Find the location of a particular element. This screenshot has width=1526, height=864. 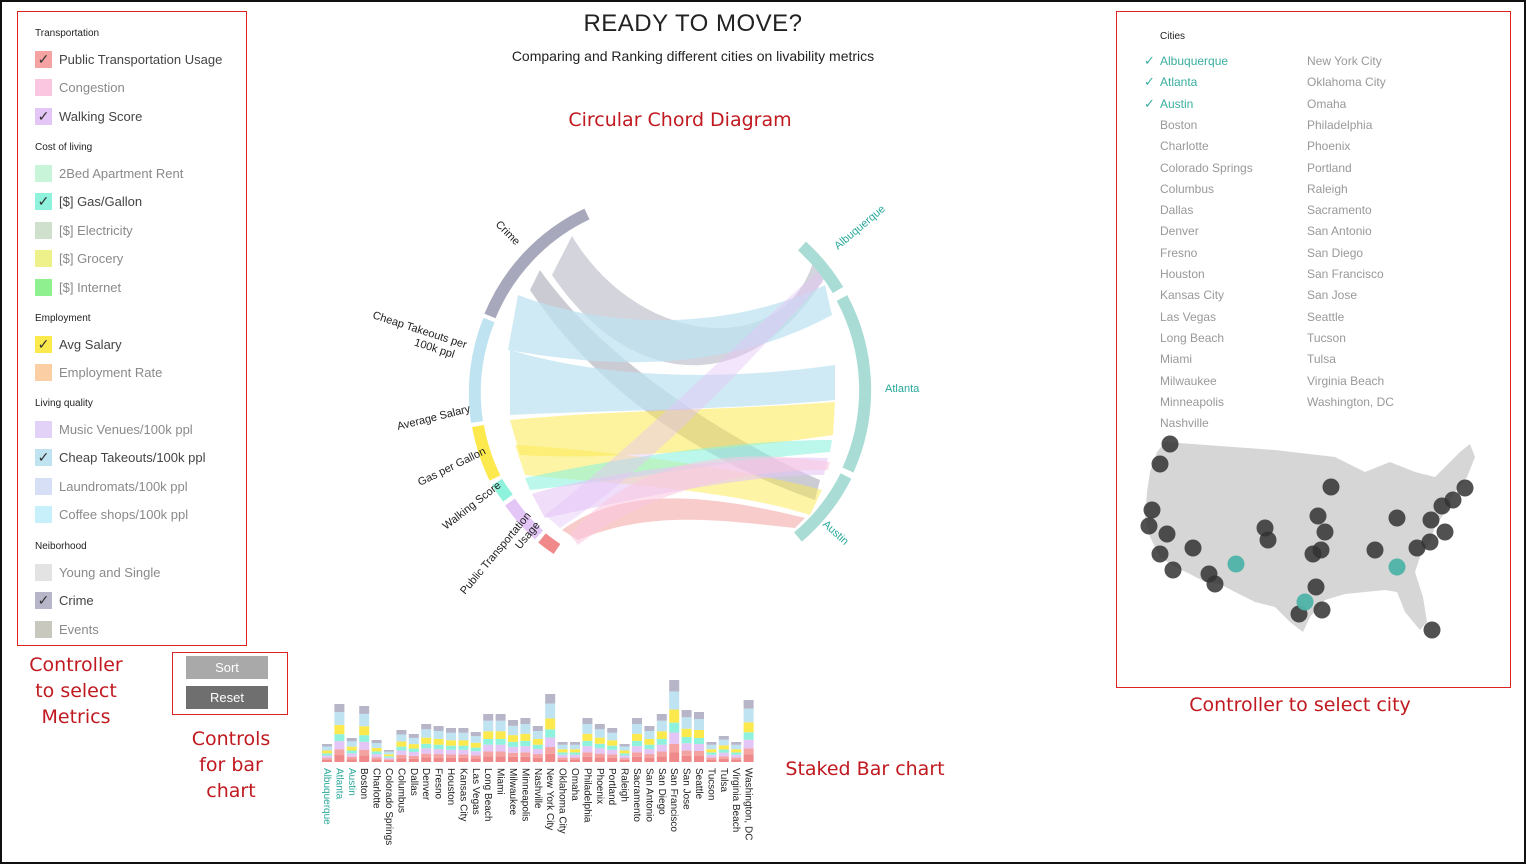

city-item: Miami is located at coordinates (1176, 359).